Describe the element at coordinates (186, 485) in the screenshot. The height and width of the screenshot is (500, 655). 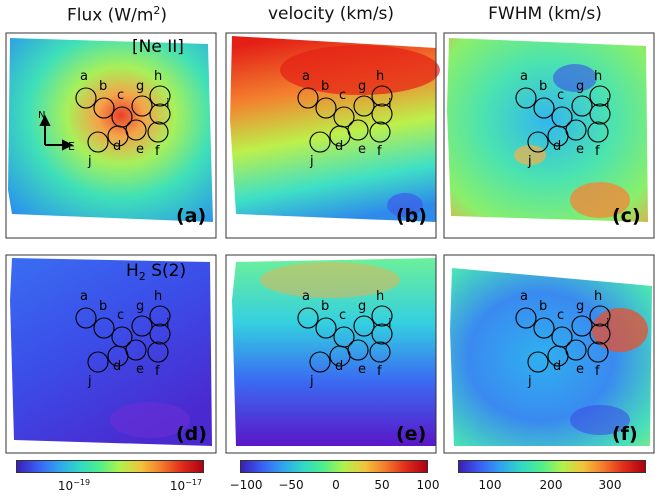
I see `tick-flux-1: 10−17` at that location.